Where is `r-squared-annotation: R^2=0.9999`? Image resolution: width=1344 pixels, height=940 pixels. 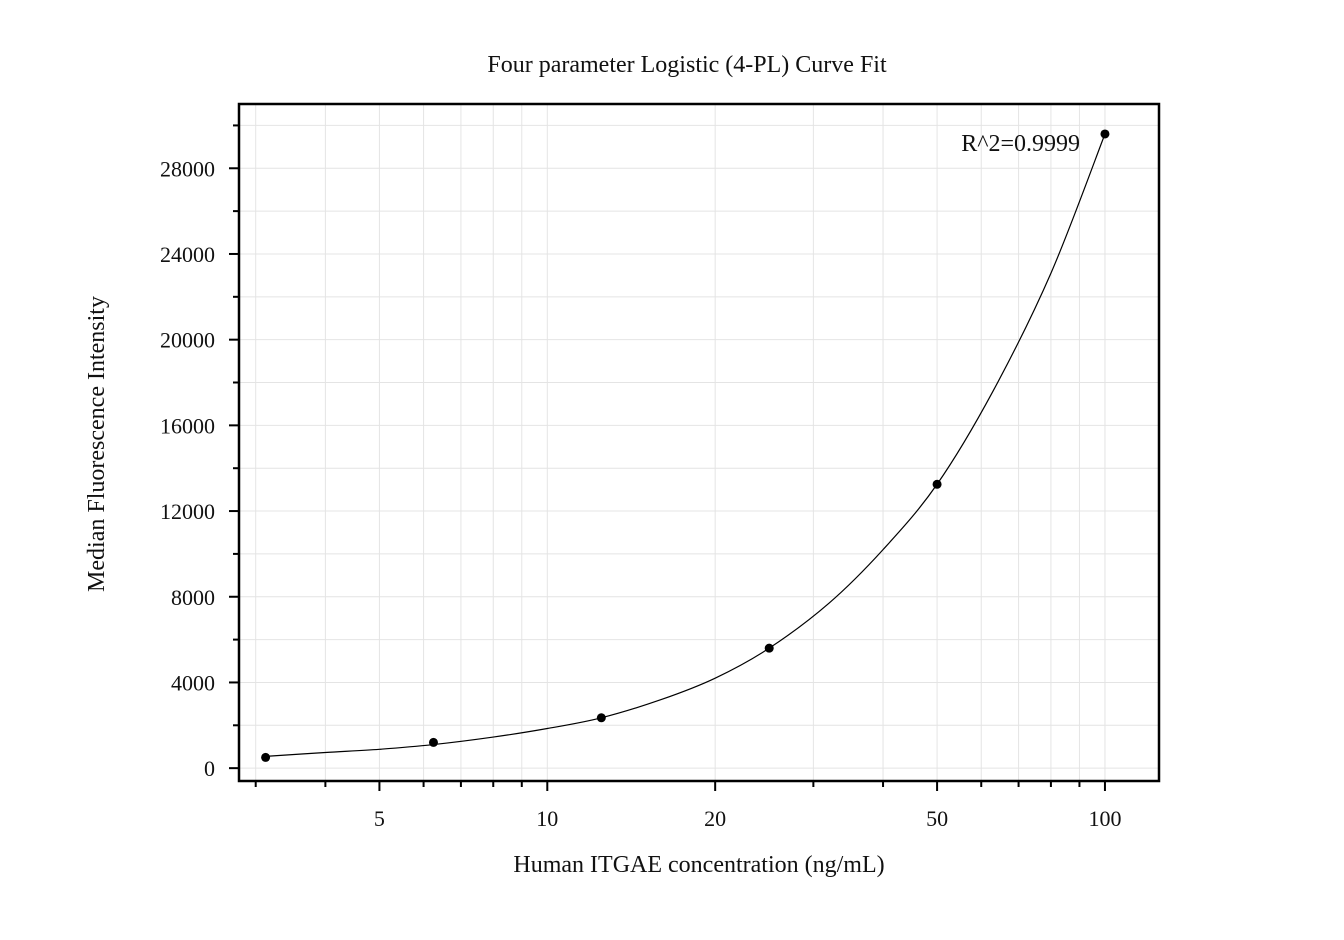 r-squared-annotation: R^2=0.9999 is located at coordinates (1020, 144).